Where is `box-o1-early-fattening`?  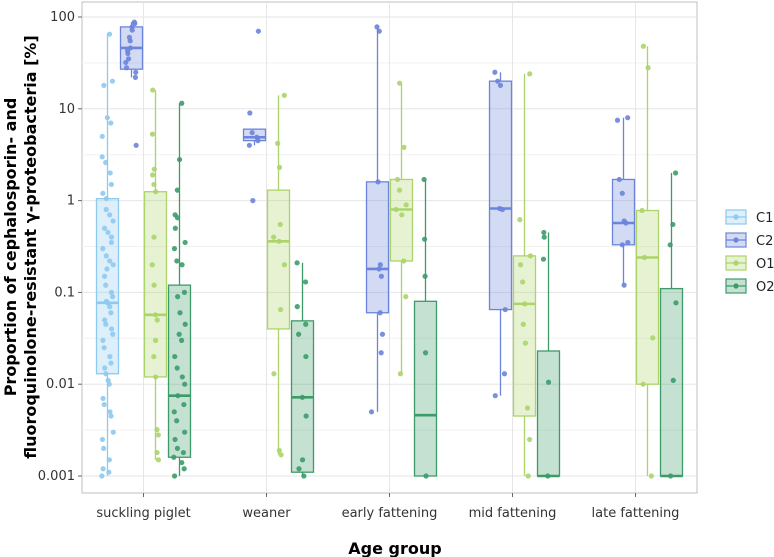
box-o1-early-fattening is located at coordinates (401, 228).